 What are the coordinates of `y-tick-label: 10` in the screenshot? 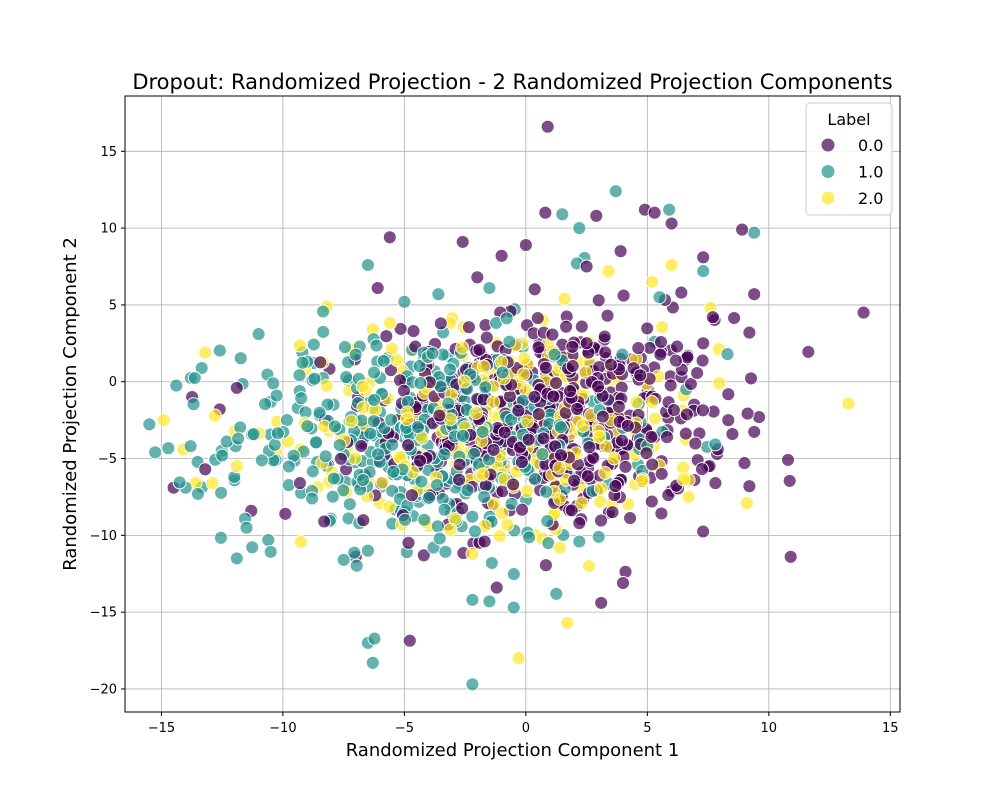 It's located at (108, 229).